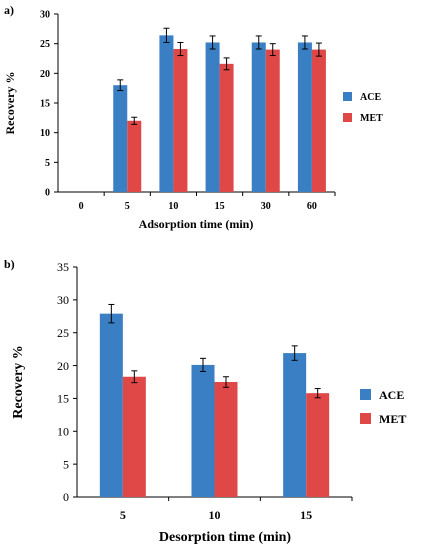 The image size is (430, 550). I want to click on x-axis-title: Desorption time (min), so click(225, 537).